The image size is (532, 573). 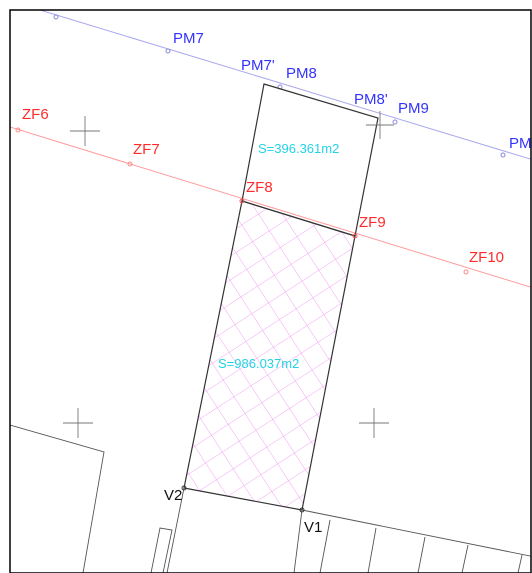 I want to click on area-label-lower: S=986.037m2, so click(x=258, y=363).